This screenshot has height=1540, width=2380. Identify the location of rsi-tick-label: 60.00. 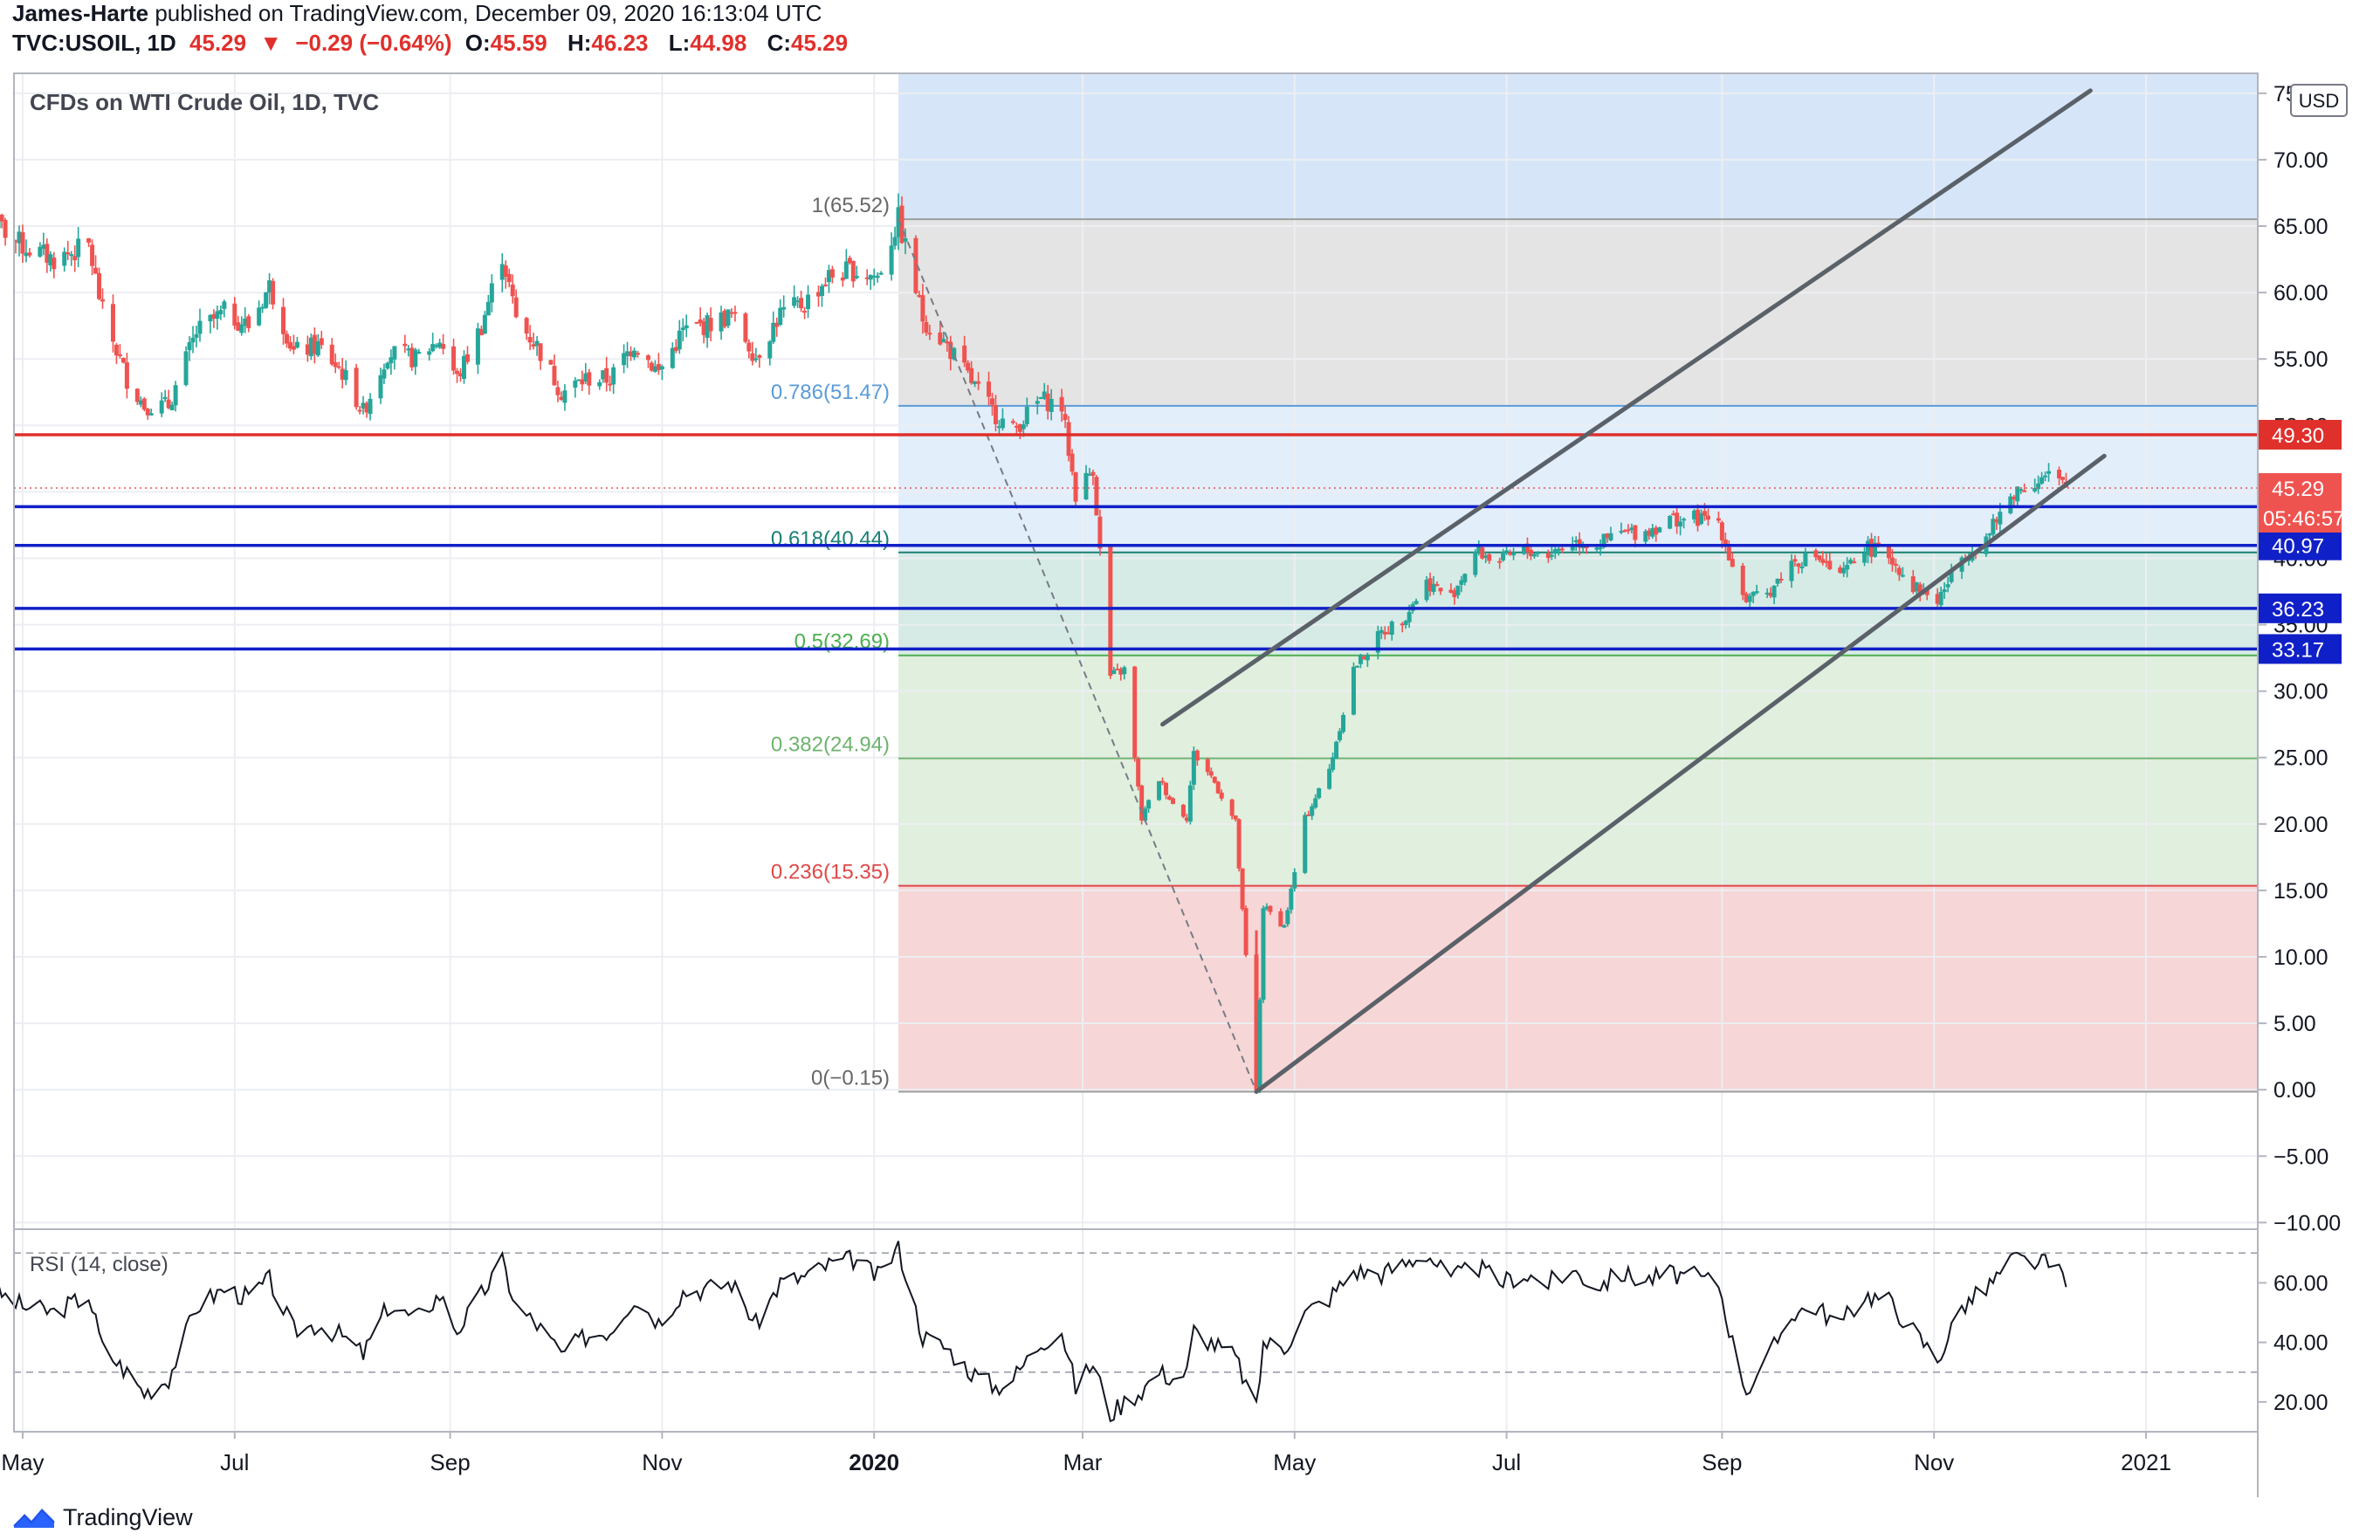
(2300, 1283).